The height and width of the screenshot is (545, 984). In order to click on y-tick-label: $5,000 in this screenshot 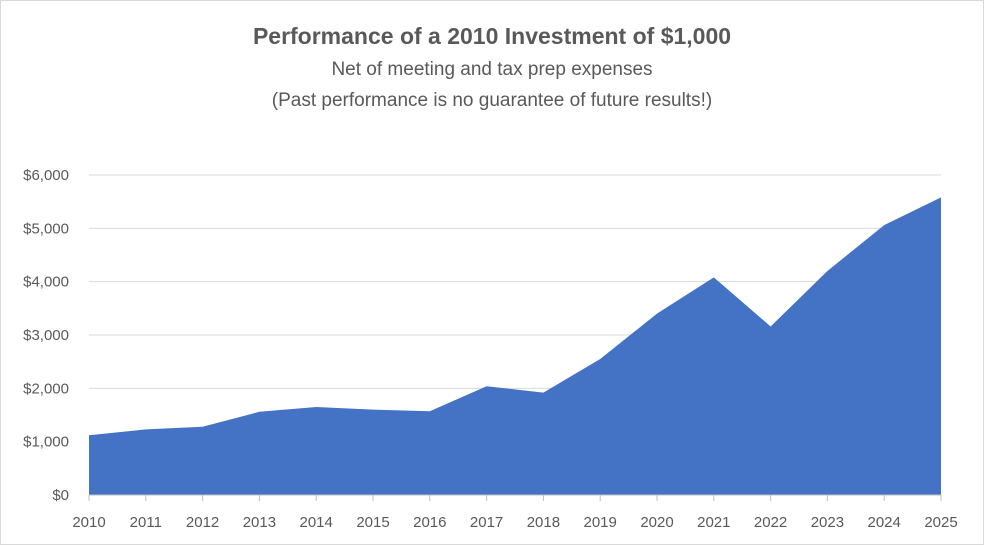, I will do `click(46, 228)`.